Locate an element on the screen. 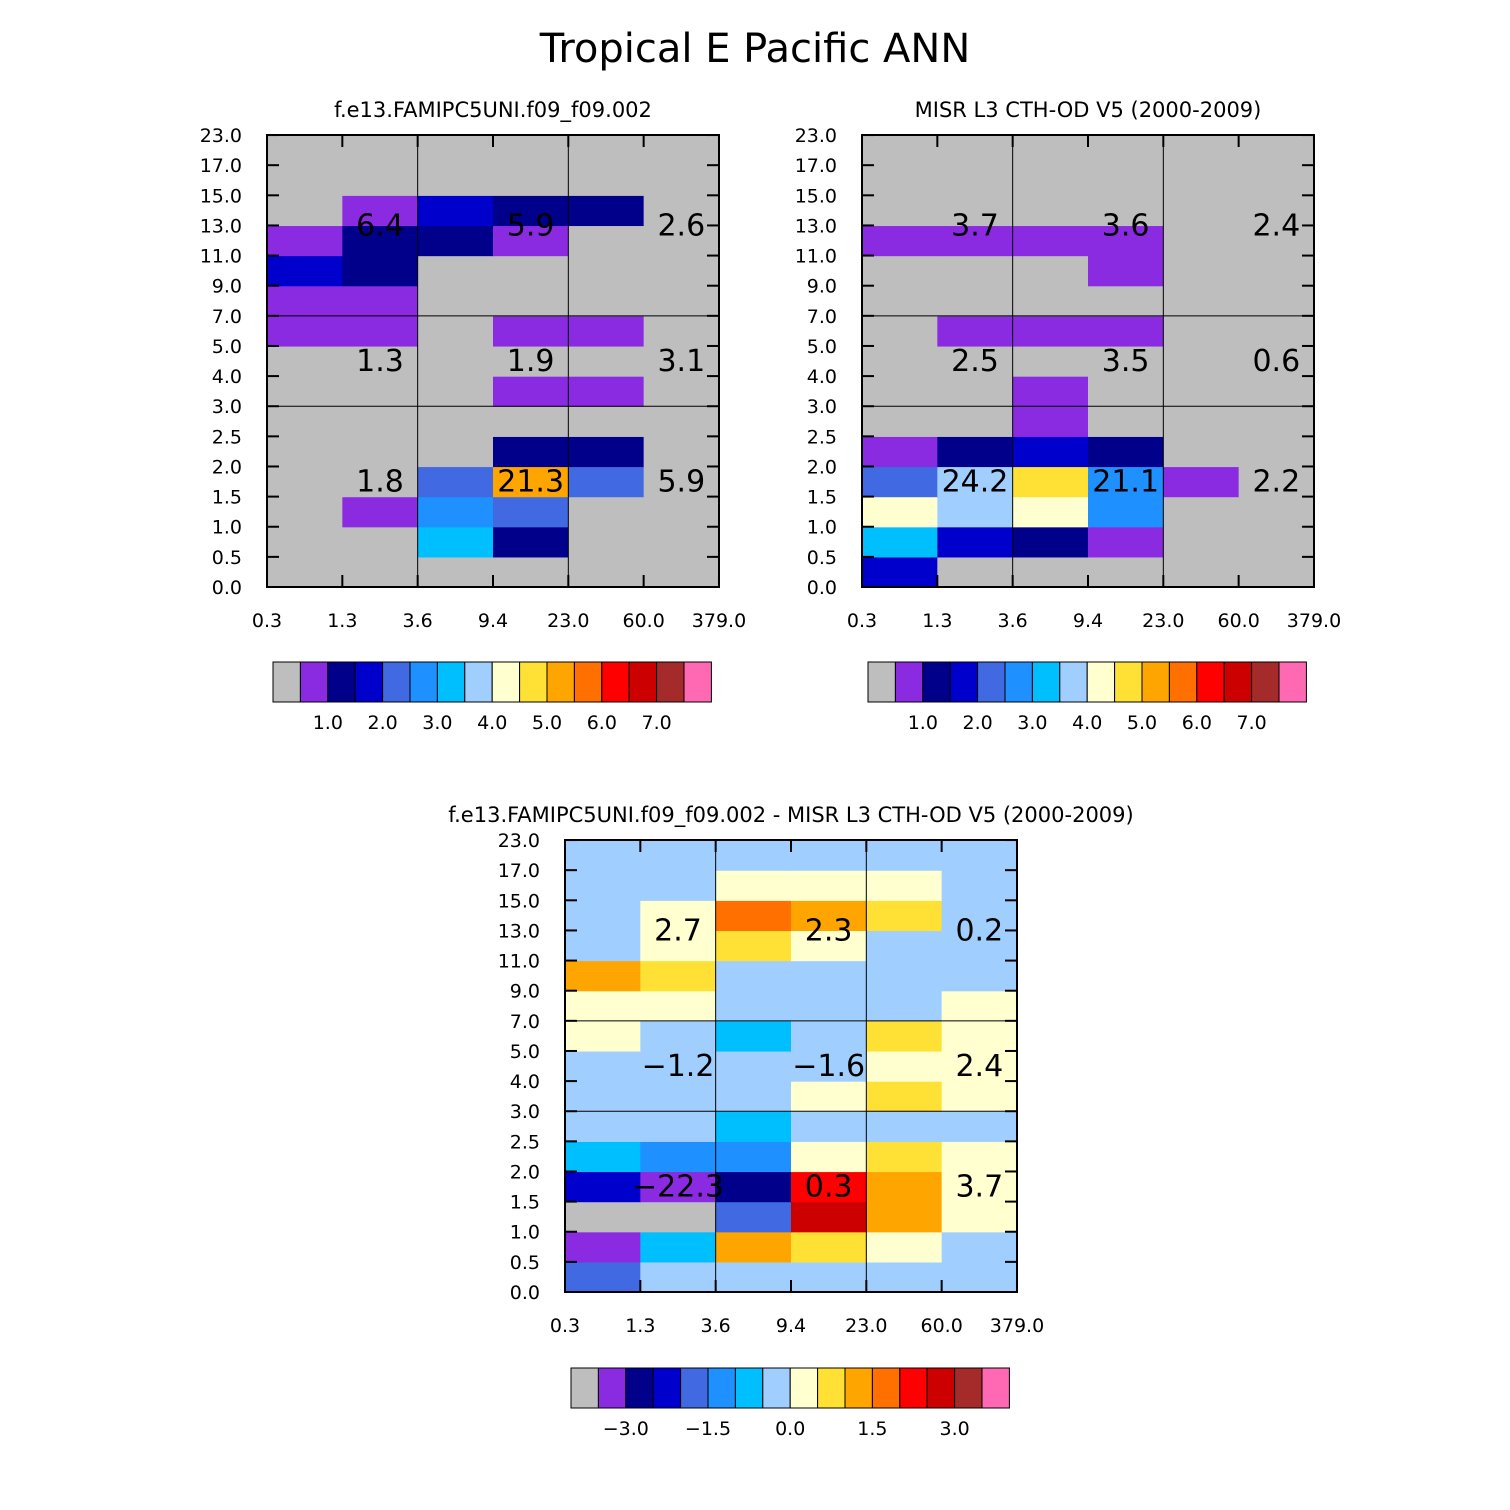 The image size is (1510, 1510). y-tick-label: 15.0 is located at coordinates (816, 196).